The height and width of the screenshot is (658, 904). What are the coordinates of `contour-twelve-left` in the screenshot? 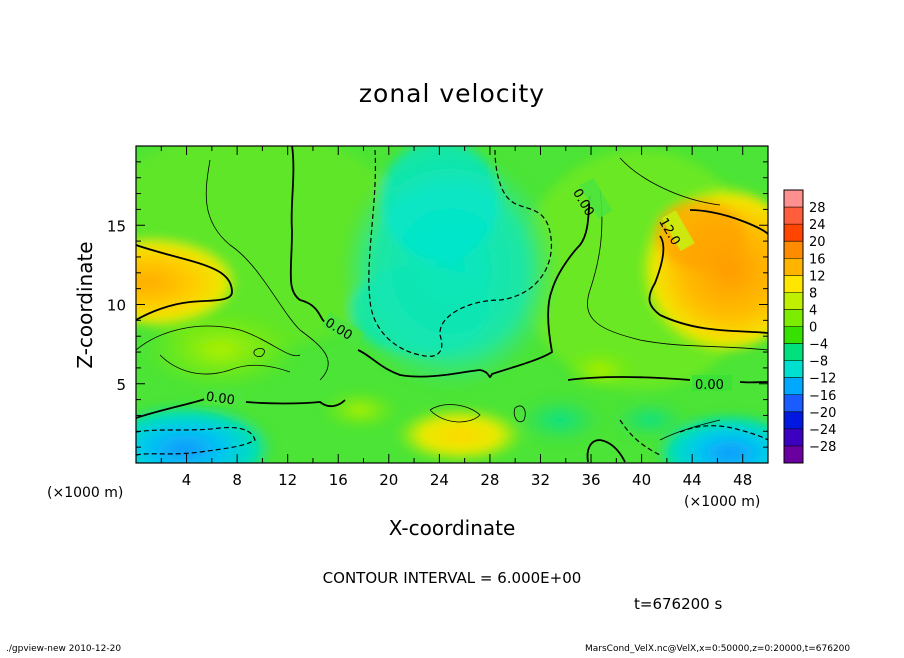 It's located at (184, 282).